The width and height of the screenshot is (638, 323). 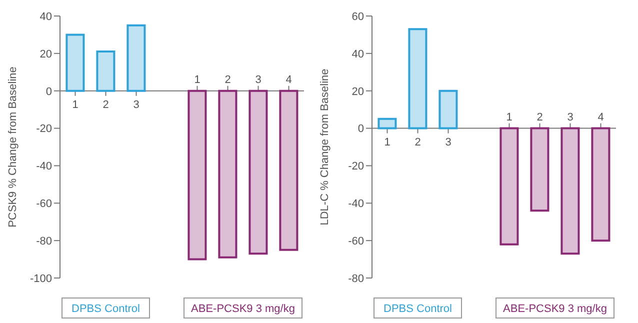 What do you see at coordinates (41, 278) in the screenshot?
I see `y-tick-label: -100` at bounding box center [41, 278].